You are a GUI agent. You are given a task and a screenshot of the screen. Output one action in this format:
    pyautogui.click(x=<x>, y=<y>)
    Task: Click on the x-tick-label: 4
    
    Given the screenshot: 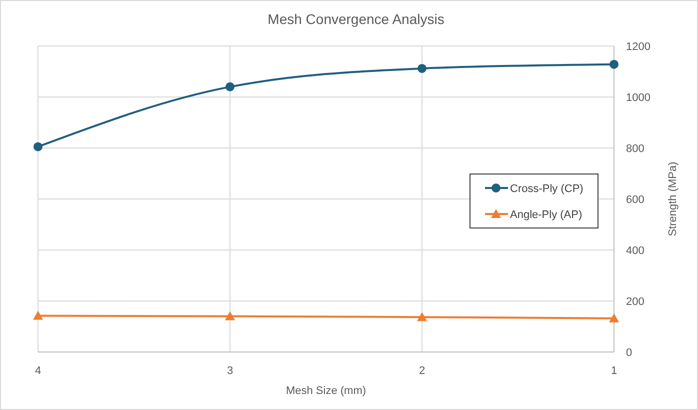 What is the action you would take?
    pyautogui.click(x=38, y=371)
    